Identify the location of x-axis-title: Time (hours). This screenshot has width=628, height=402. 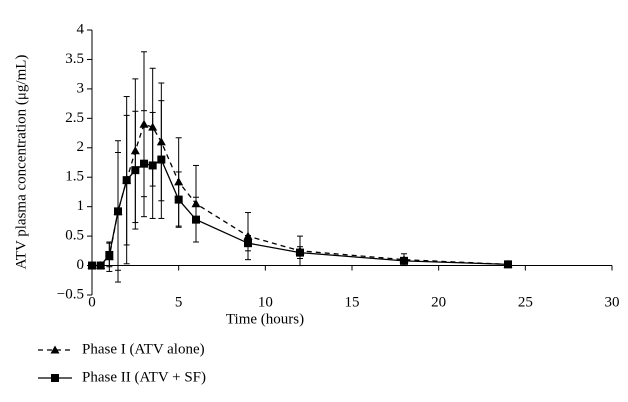
(265, 319).